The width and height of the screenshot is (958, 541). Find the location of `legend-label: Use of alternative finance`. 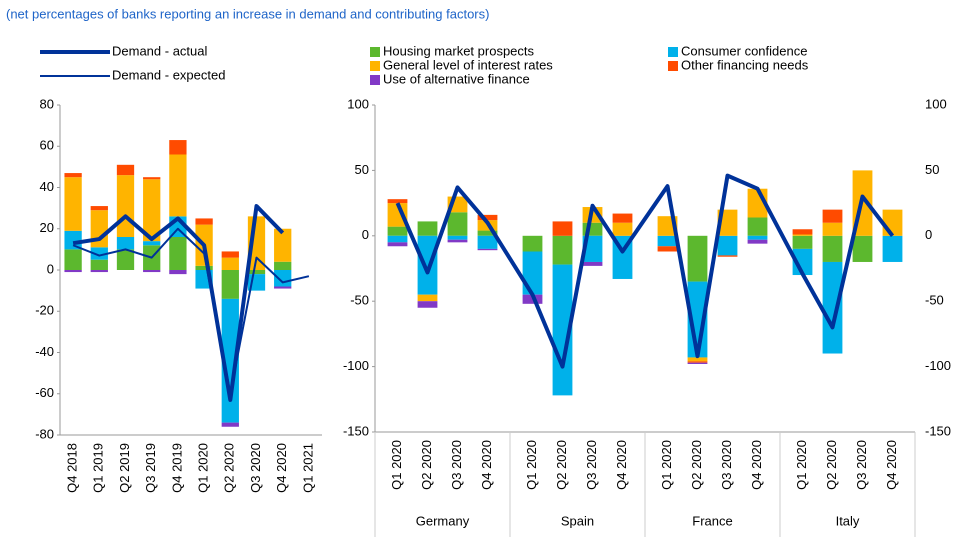

legend-label: Use of alternative finance is located at coordinates (456, 78).